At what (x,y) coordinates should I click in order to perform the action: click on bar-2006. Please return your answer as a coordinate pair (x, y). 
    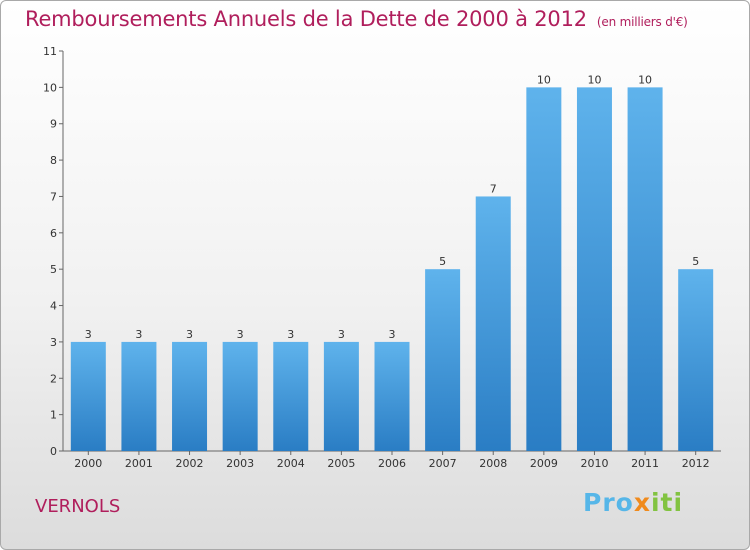
    Looking at the image, I should click on (392, 396).